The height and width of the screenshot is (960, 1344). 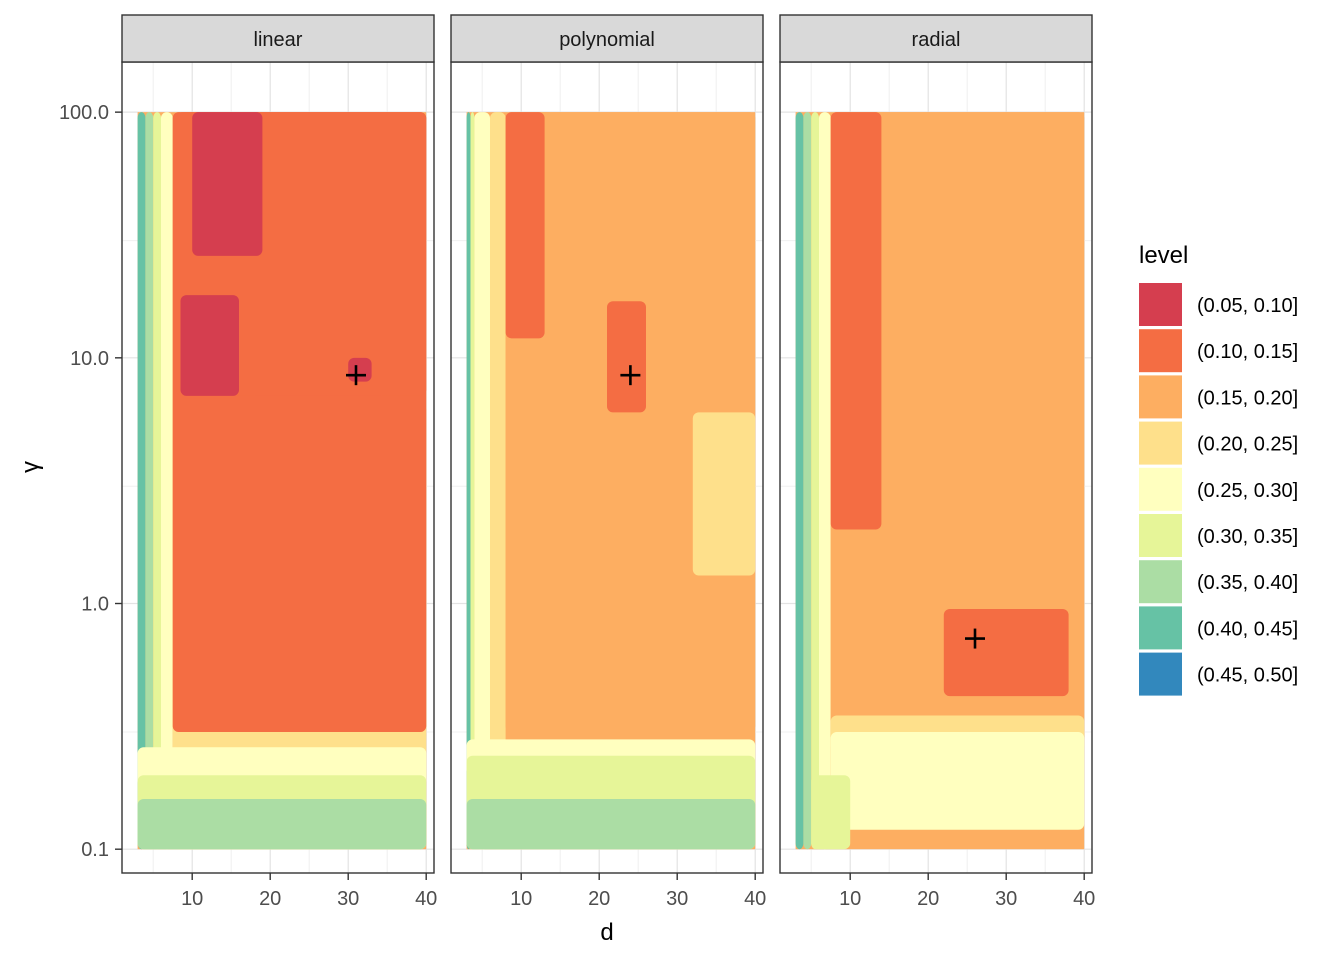 What do you see at coordinates (1163, 255) in the screenshot?
I see `legend-title: level` at bounding box center [1163, 255].